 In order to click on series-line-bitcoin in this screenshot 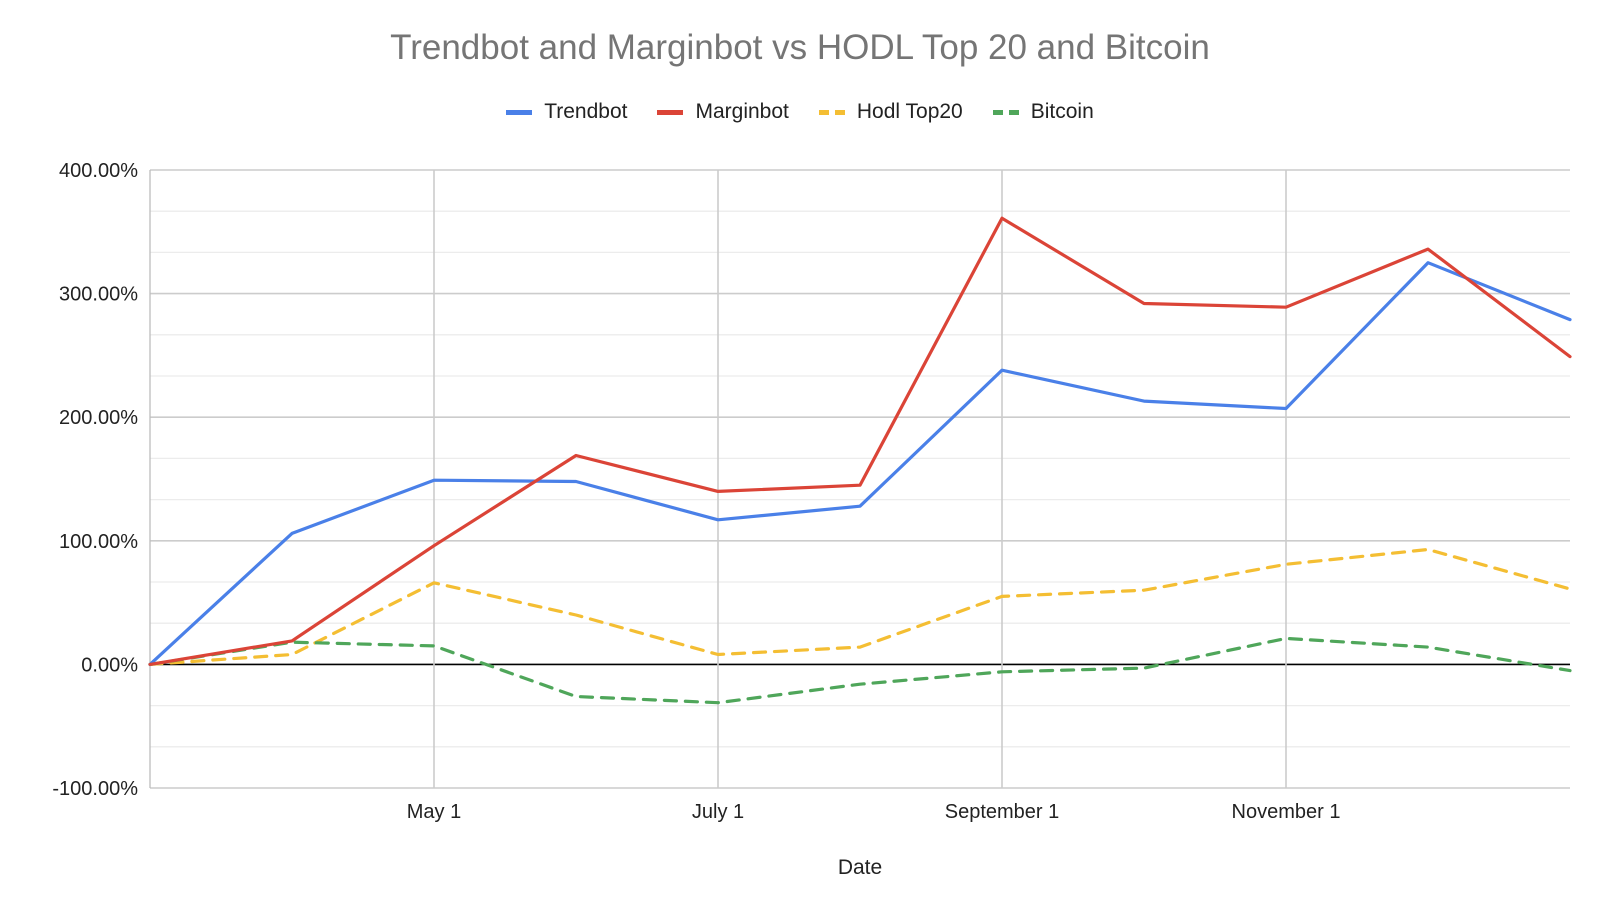, I will do `click(860, 670)`.